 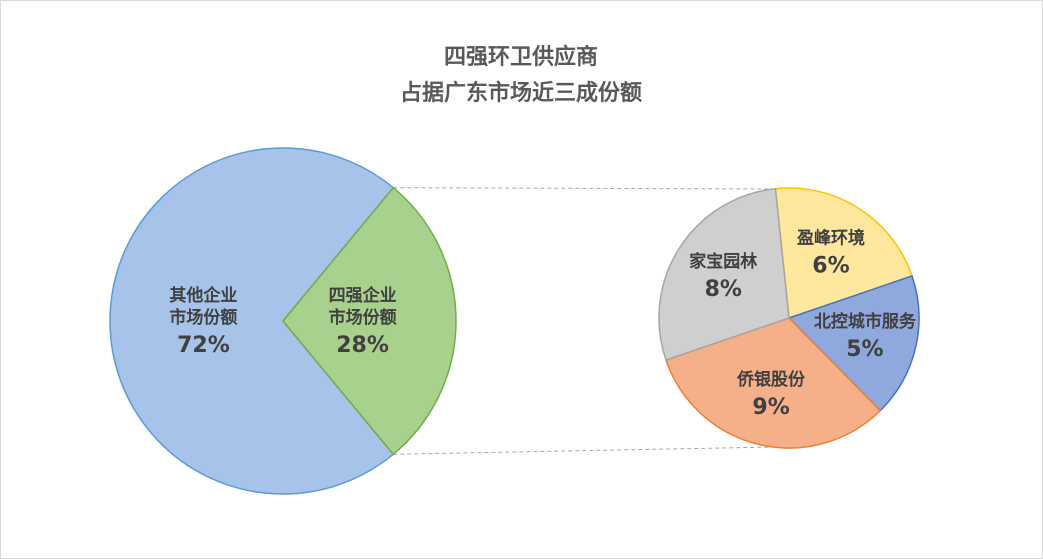 What do you see at coordinates (830, 237) in the screenshot?
I see `slice-label: 盈峰环境` at bounding box center [830, 237].